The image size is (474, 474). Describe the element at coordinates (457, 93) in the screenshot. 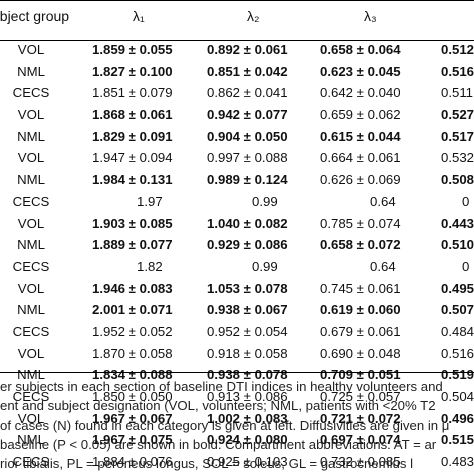

I see `cell-lambda4: 0.511` at that location.